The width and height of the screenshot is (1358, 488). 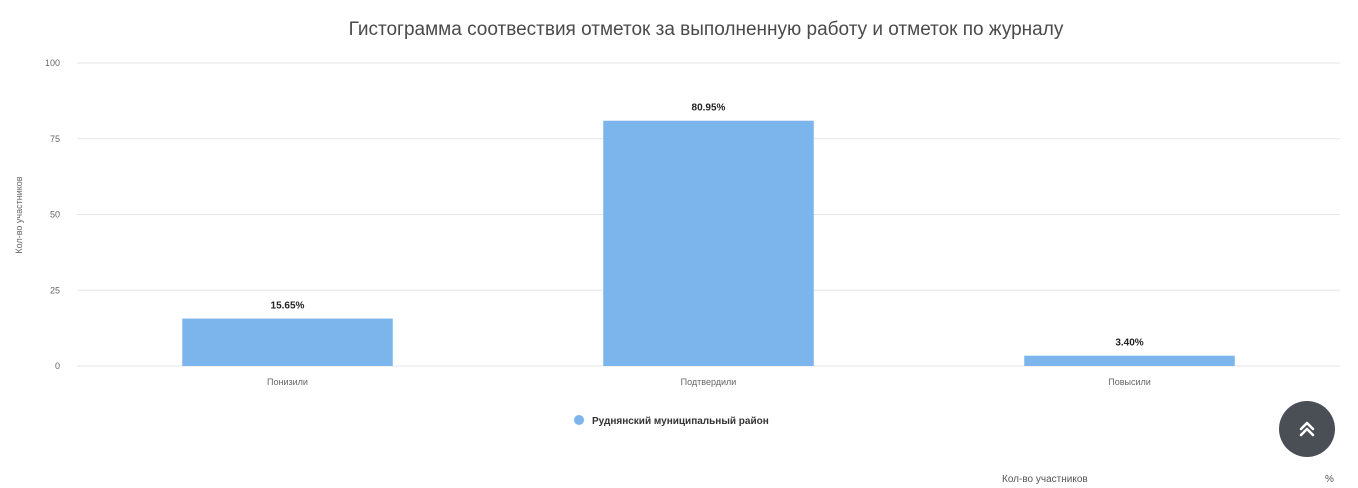 I want to click on y-tick-label: 50, so click(x=55, y=215).